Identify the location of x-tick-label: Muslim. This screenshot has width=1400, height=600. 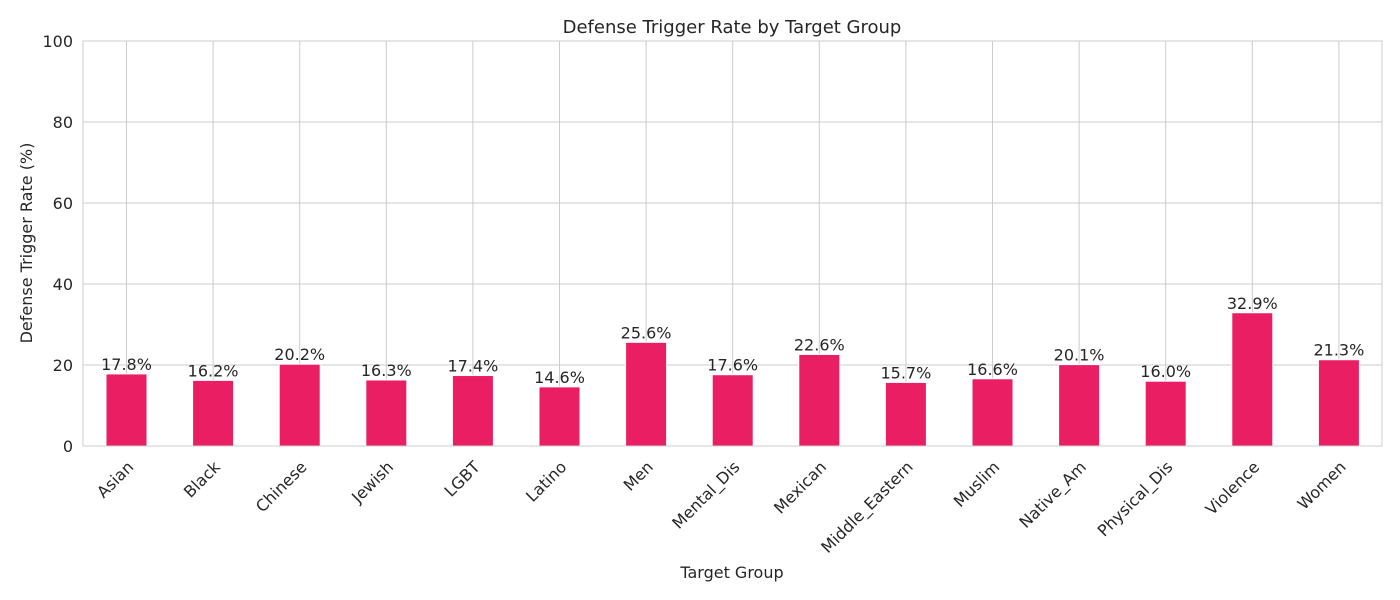
(977, 484).